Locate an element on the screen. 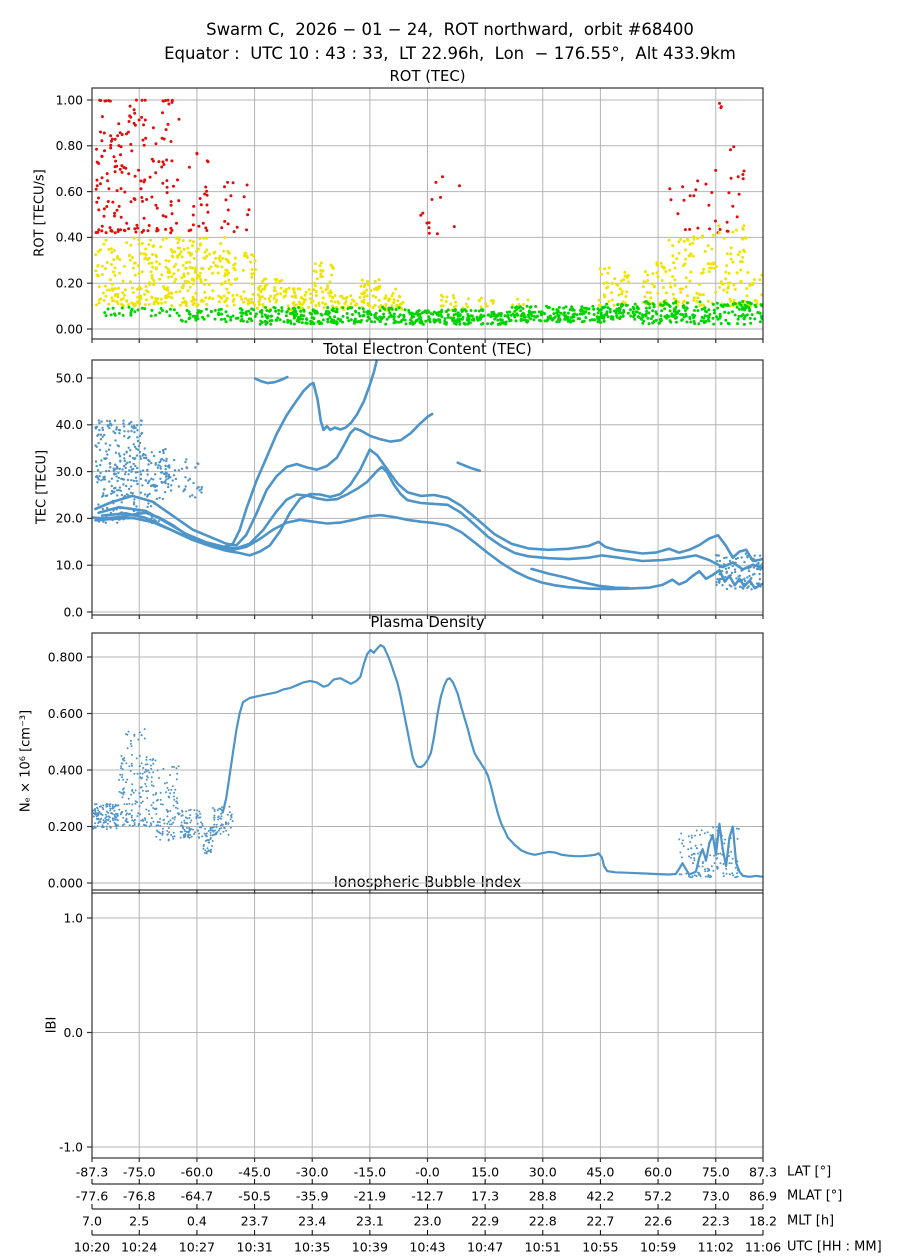 The height and width of the screenshot is (1260, 900). utc-tick-label: 10:31 is located at coordinates (254, 1247).